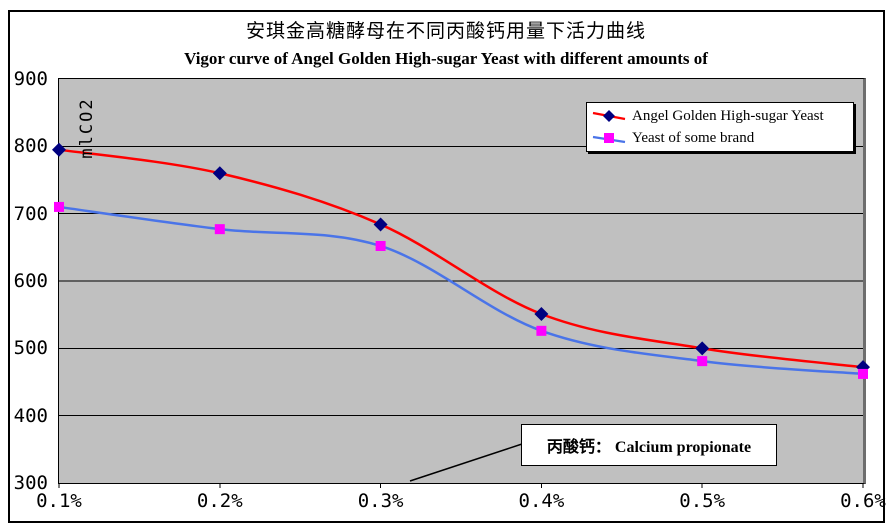 The height and width of the screenshot is (529, 892). I want to click on x-tick-label: 0.5%, so click(702, 501).